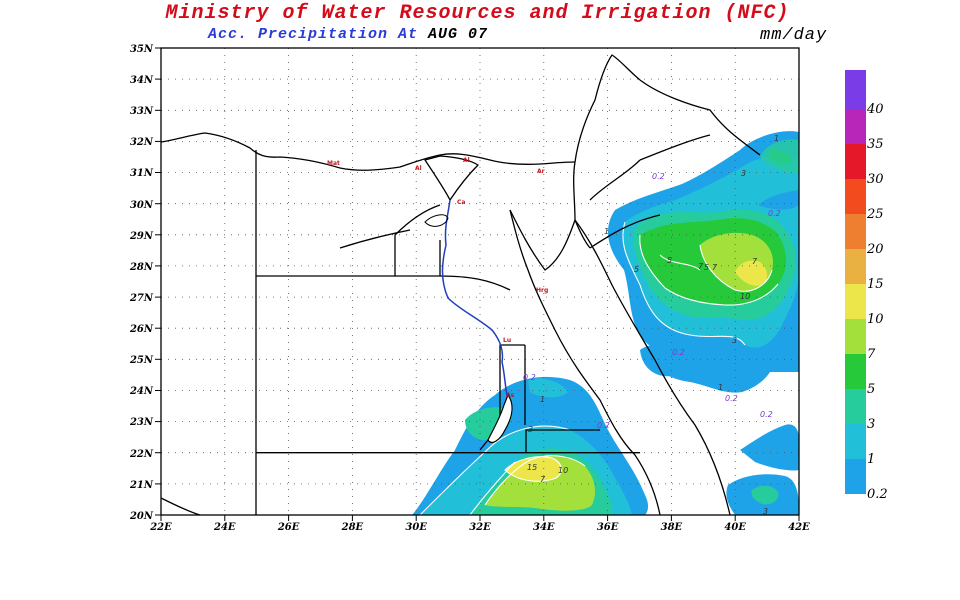  What do you see at coordinates (142, 205) in the screenshot?
I see `lat-tick: 30N` at bounding box center [142, 205].